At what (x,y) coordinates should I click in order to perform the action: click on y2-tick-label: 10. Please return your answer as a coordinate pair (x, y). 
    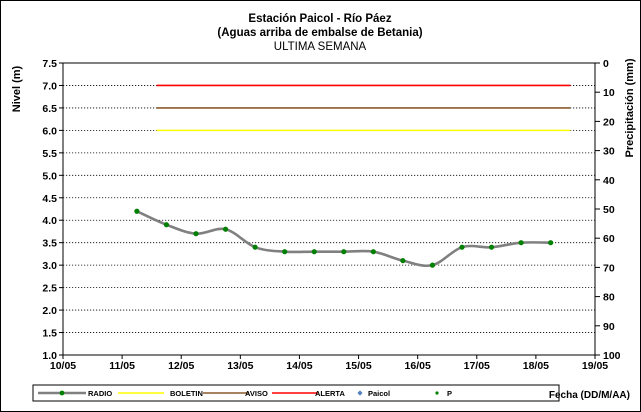
    Looking at the image, I should click on (609, 93).